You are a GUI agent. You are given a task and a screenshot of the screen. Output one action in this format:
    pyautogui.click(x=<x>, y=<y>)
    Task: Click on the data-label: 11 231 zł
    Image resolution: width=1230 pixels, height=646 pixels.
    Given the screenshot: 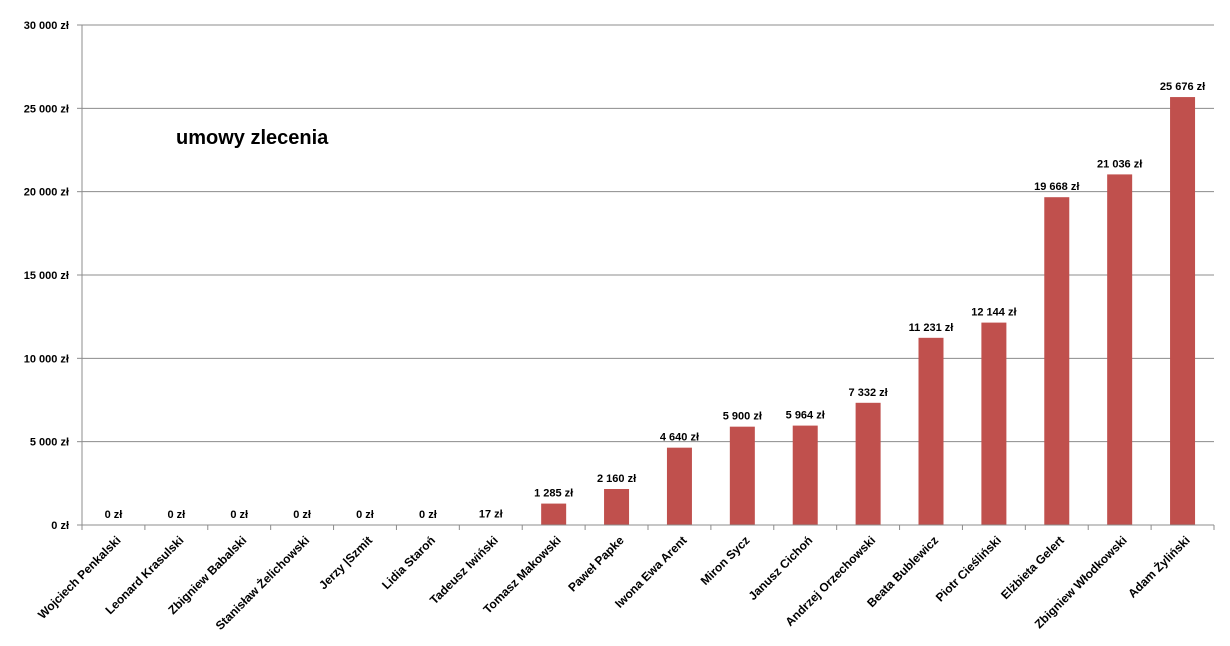 What is the action you would take?
    pyautogui.click(x=931, y=328)
    